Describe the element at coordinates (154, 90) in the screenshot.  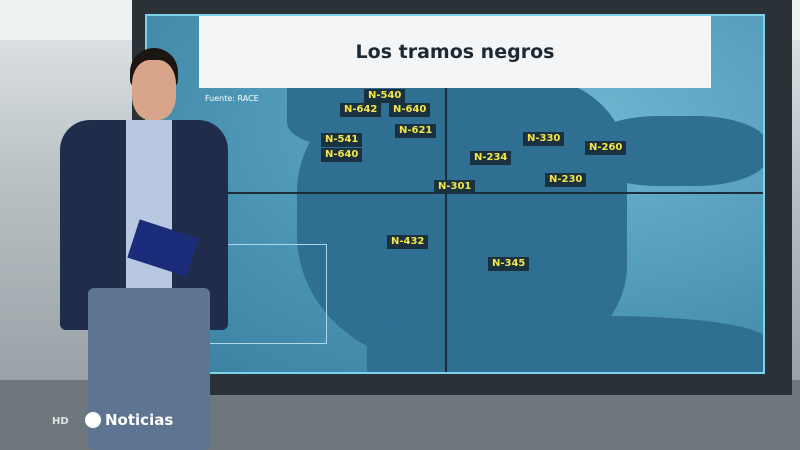
I see `presenter-face` at that location.